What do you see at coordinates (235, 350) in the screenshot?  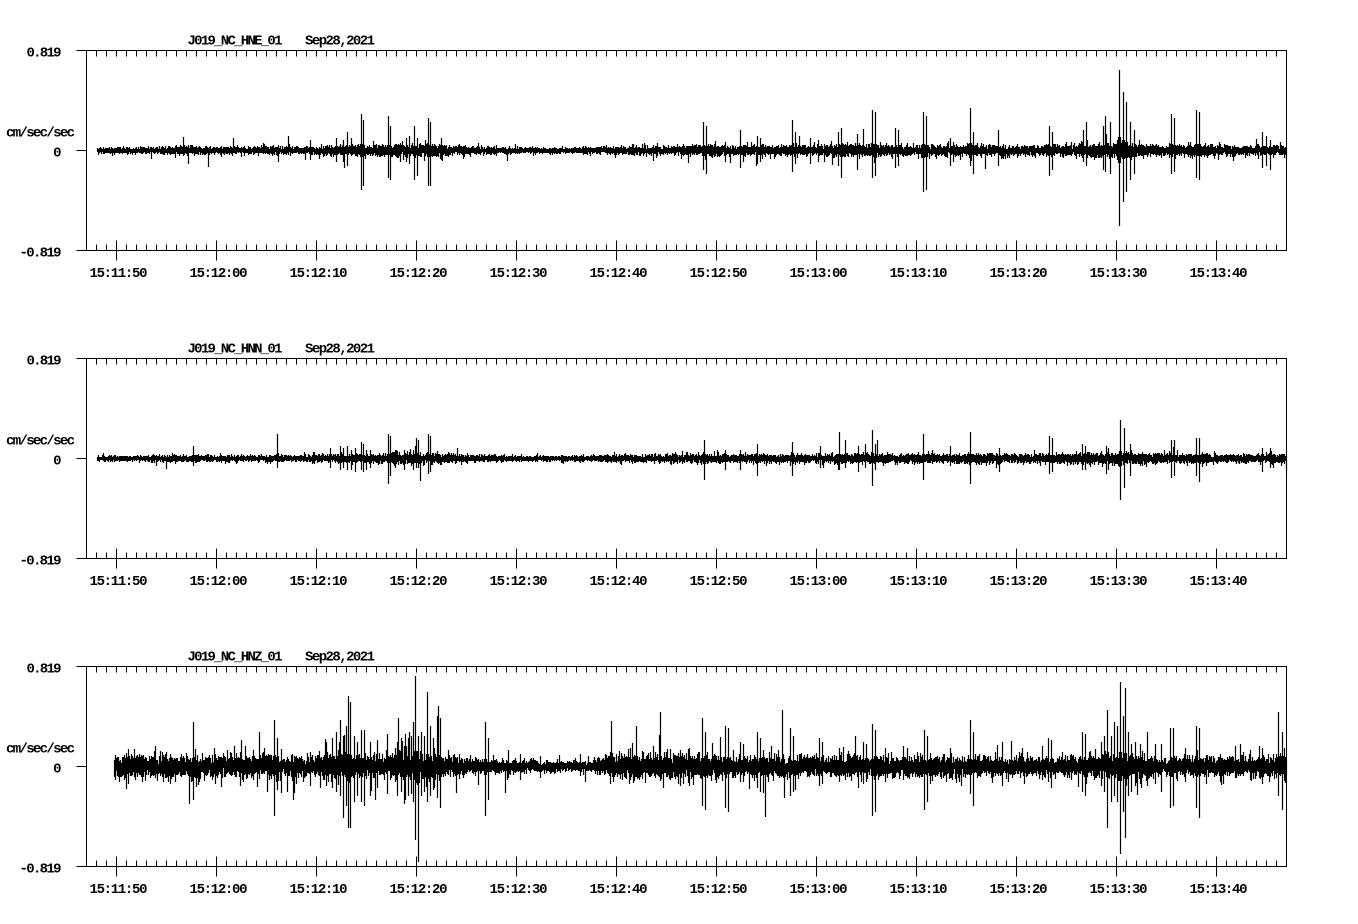 I see `svg-text: J019_NC_HNN_01` at bounding box center [235, 350].